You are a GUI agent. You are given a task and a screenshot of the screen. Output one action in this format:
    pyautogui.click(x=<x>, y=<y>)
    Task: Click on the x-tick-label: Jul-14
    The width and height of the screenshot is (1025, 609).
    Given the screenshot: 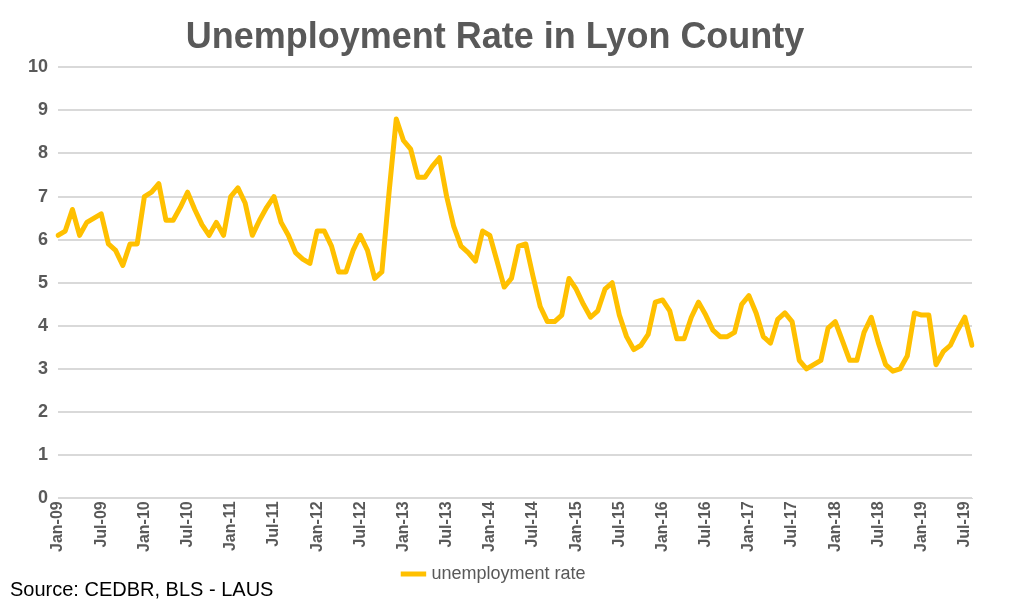 What is the action you would take?
    pyautogui.click(x=532, y=524)
    